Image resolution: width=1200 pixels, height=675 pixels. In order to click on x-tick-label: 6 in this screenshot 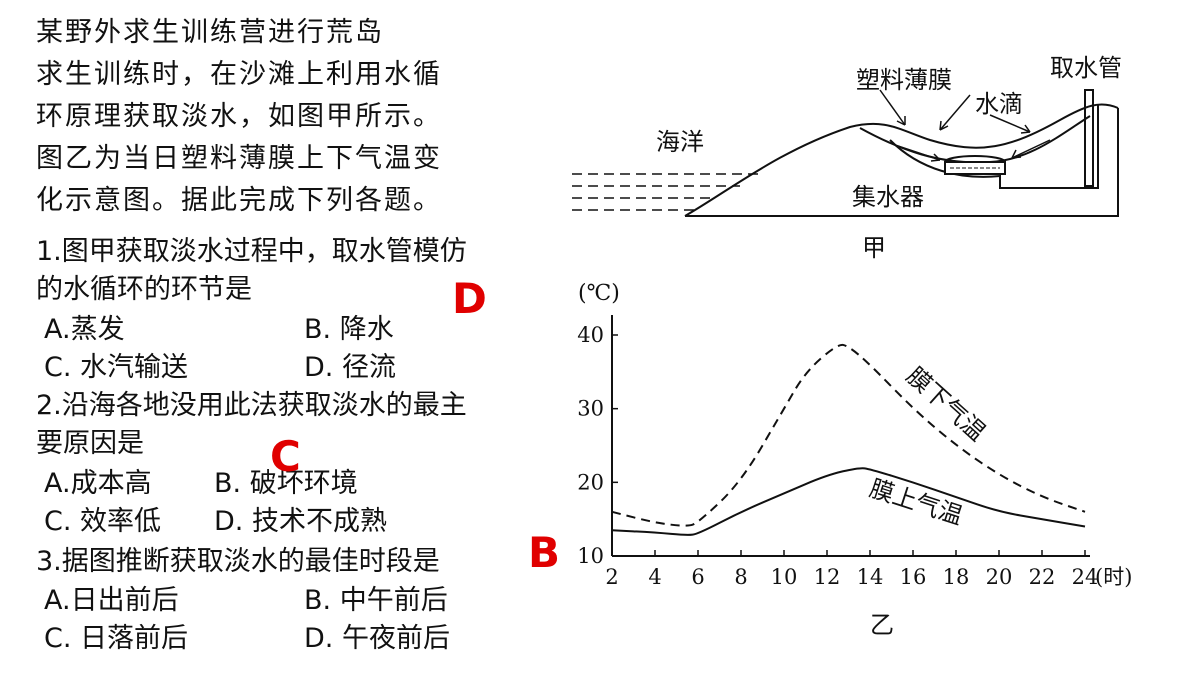, I will do `click(697, 577)`.